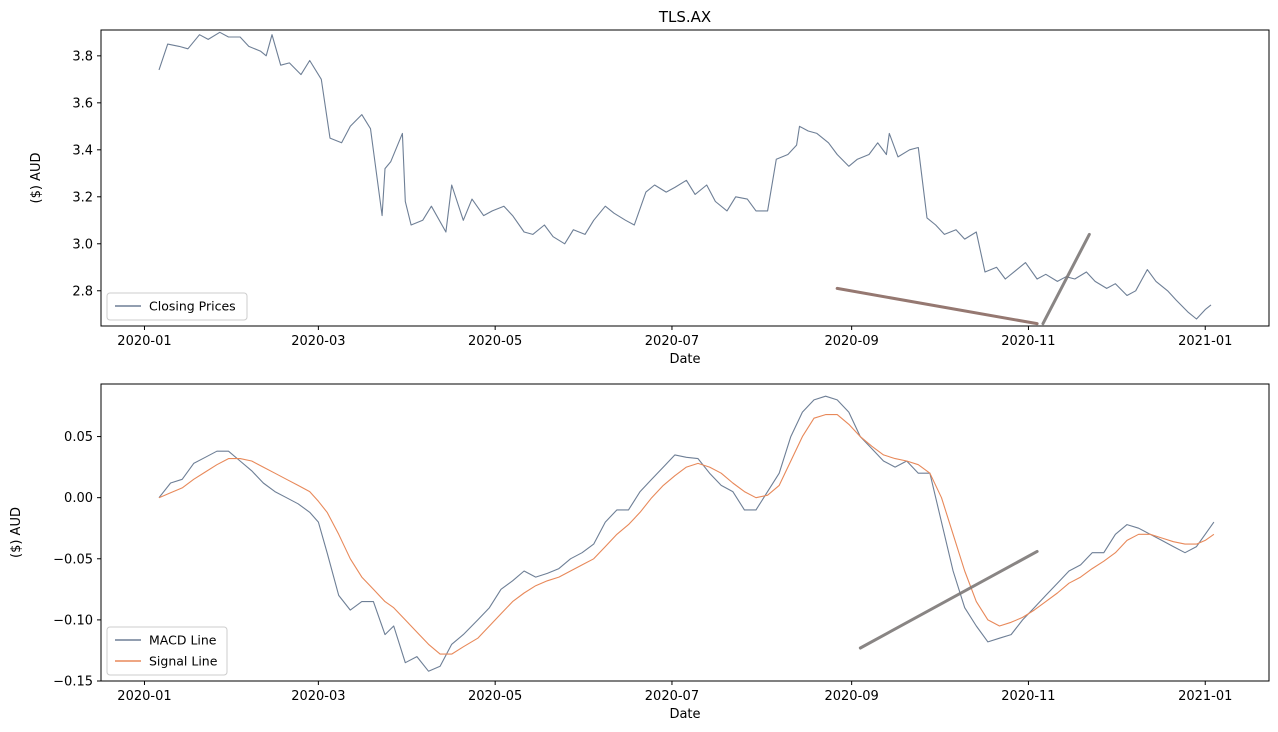  What do you see at coordinates (73, 620) in the screenshot?
I see `y-tick-label: −0.10` at bounding box center [73, 620].